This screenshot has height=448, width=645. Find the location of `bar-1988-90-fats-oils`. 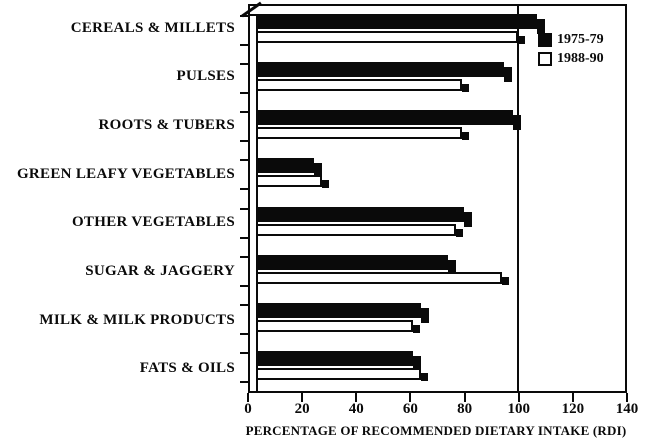

bar-1988-90-fats-oils is located at coordinates (339, 374).